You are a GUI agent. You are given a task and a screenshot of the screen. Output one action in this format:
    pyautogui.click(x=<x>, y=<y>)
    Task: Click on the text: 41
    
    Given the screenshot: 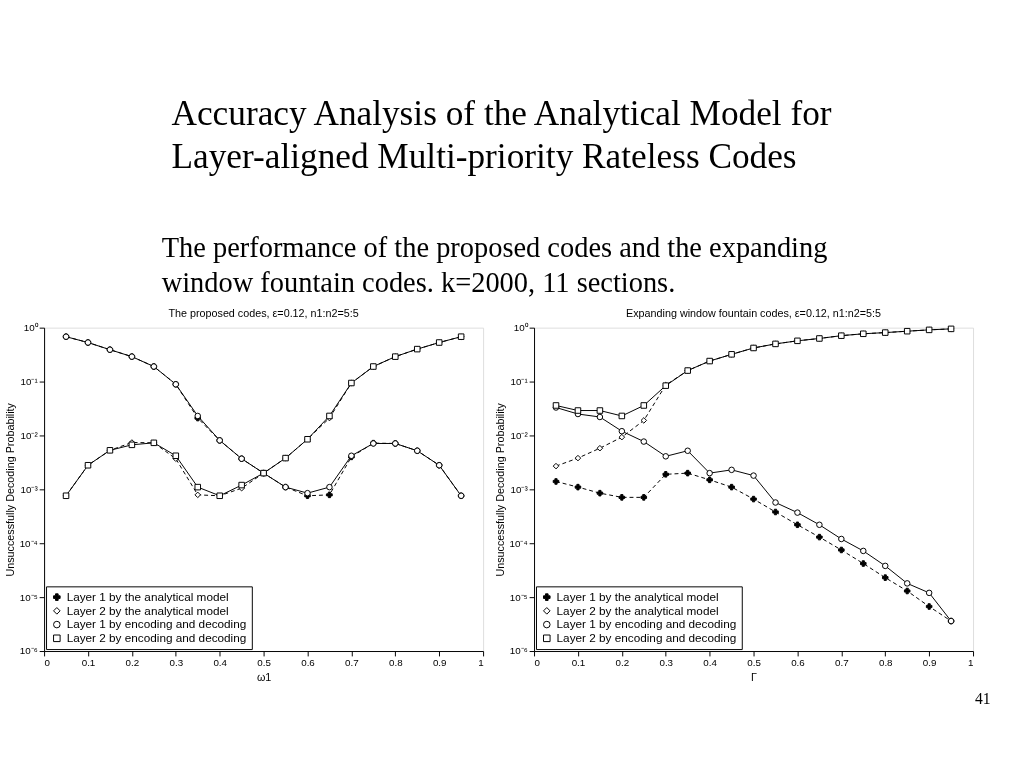 What is the action you would take?
    pyautogui.click(x=983, y=698)
    